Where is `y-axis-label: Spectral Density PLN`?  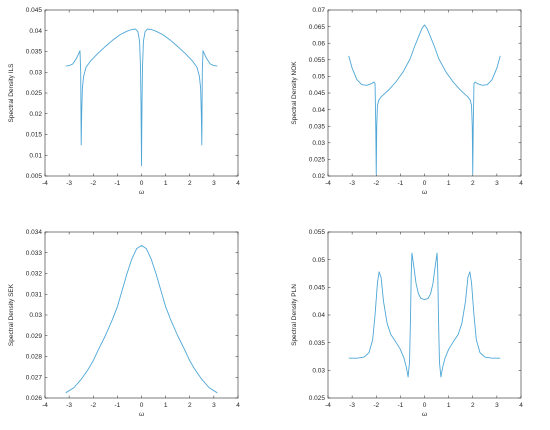
y-axis-label: Spectral Density PLN is located at coordinates (294, 315).